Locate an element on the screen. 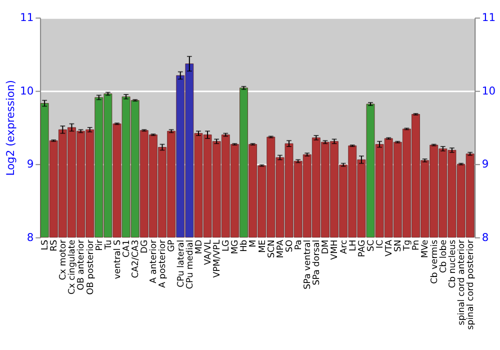 The image size is (500, 350). x-tick-label: MVe is located at coordinates (425, 249).